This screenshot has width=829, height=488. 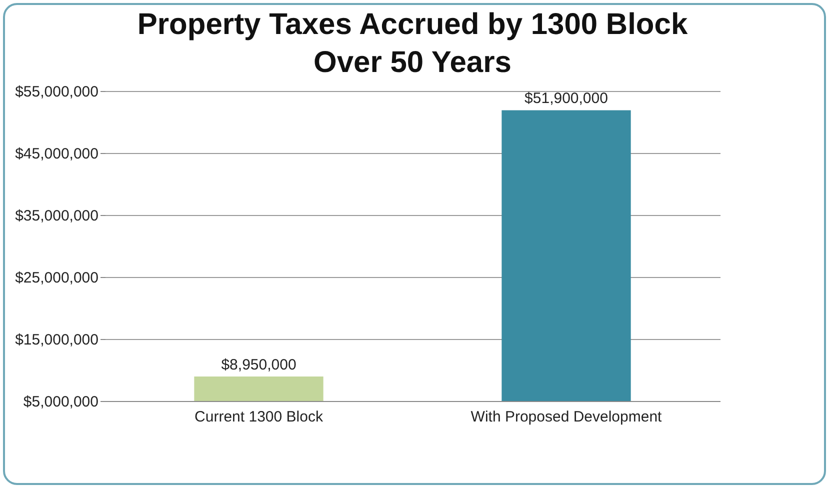 What do you see at coordinates (412, 43) in the screenshot?
I see `chart-title: Property Taxes Accrued by 1300 Block Over 50 Years` at bounding box center [412, 43].